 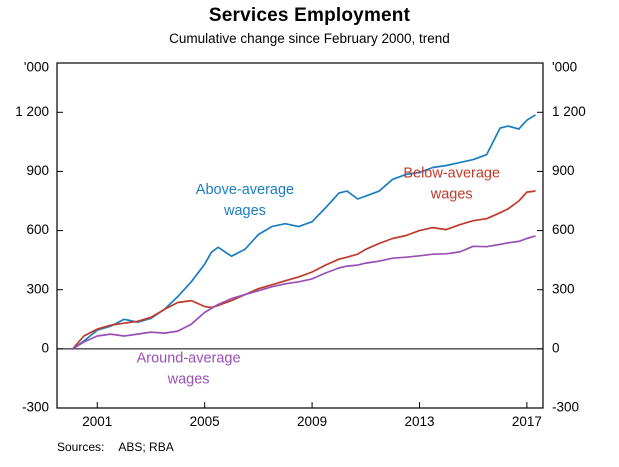 What do you see at coordinates (37, 170) in the screenshot?
I see `y-tick-label-left: 900` at bounding box center [37, 170].